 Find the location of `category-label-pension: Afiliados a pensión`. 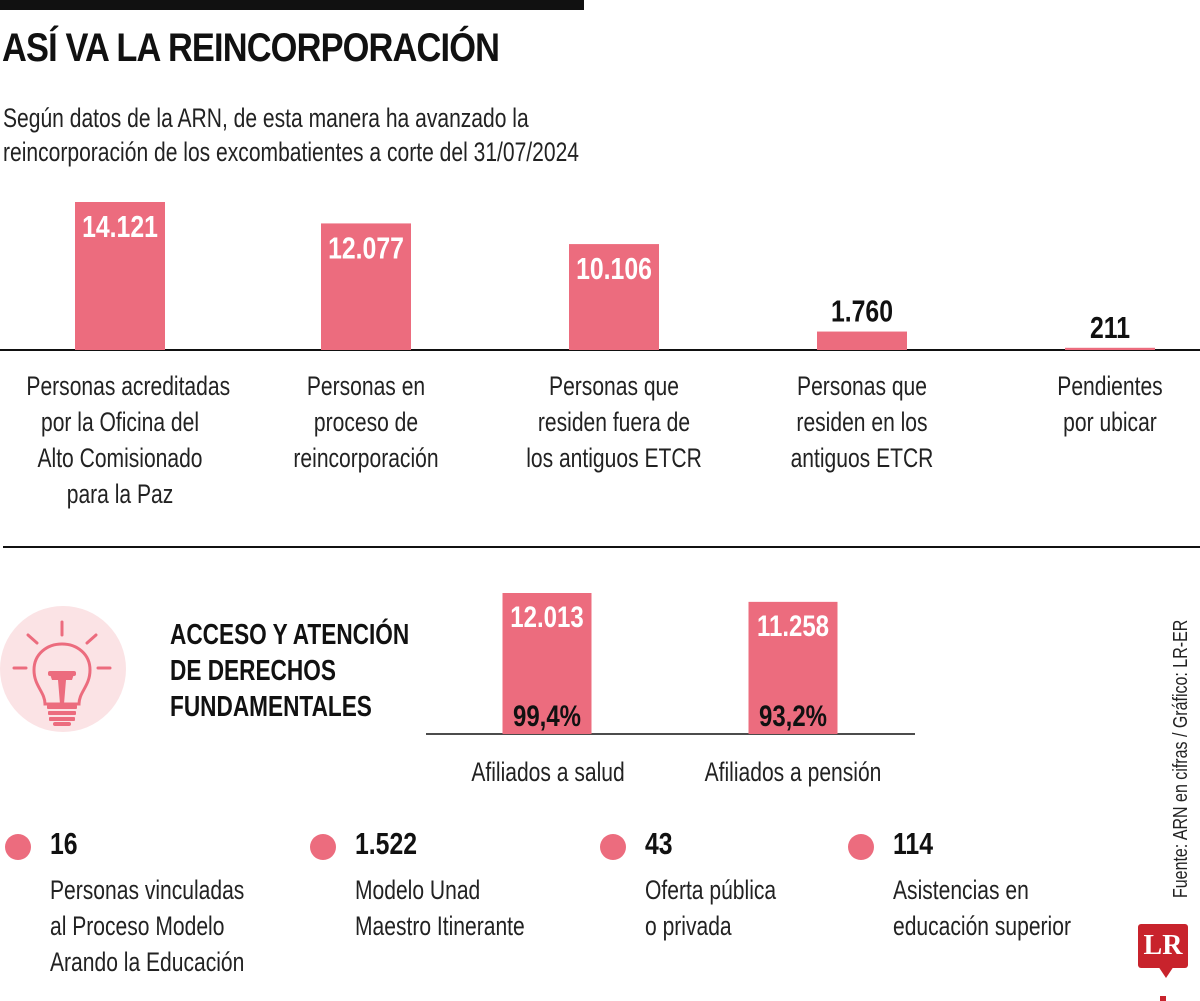

category-label-pension: Afiliados a pensión is located at coordinates (793, 772).